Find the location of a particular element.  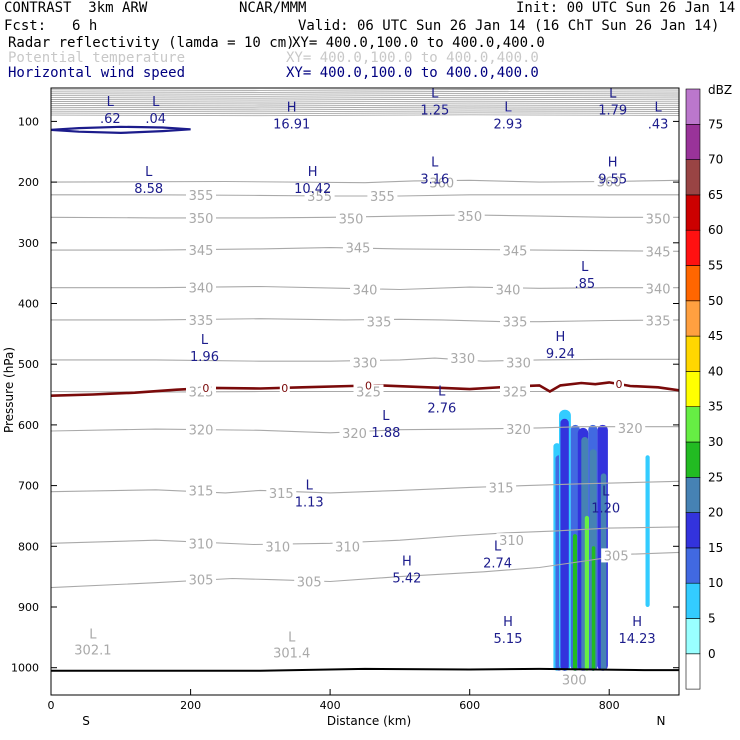

colorbar-tick-label: 30 is located at coordinates (715, 442).